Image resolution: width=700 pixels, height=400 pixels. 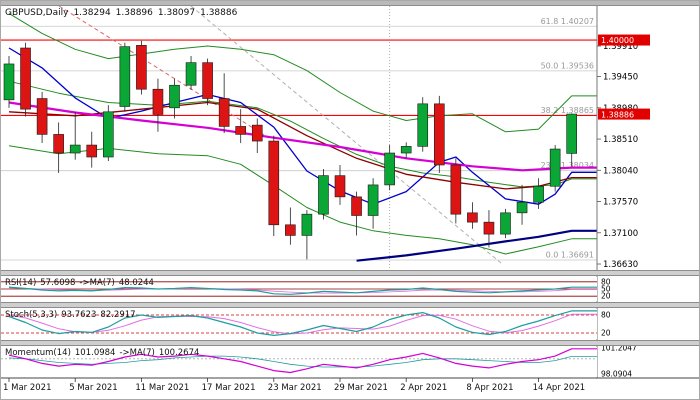 What do you see at coordinates (295, 388) in the screenshot?
I see `time-tick-label: 23 Mar 2021` at bounding box center [295, 388].